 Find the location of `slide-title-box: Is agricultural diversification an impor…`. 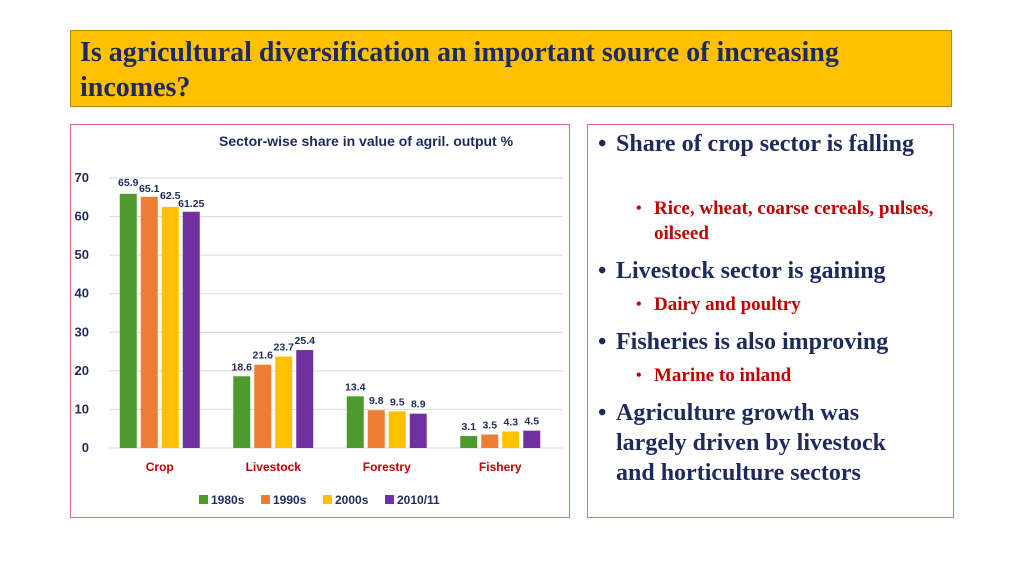

slide-title-box: Is agricultural diversification an impor… is located at coordinates (511, 68).